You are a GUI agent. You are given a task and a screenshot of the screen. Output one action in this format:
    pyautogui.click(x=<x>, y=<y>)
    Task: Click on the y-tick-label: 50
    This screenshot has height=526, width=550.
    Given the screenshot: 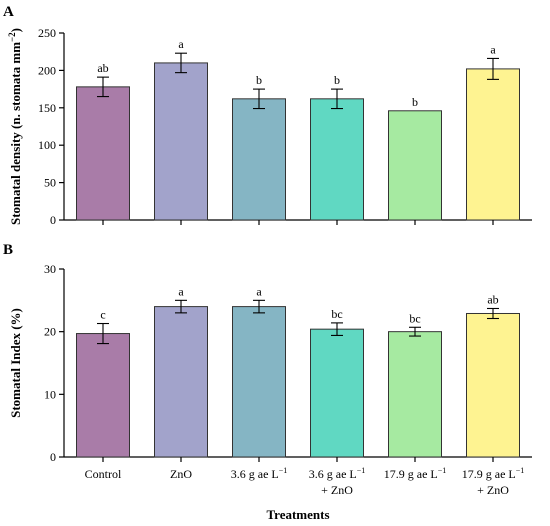 What is the action you would take?
    pyautogui.click(x=50, y=183)
    